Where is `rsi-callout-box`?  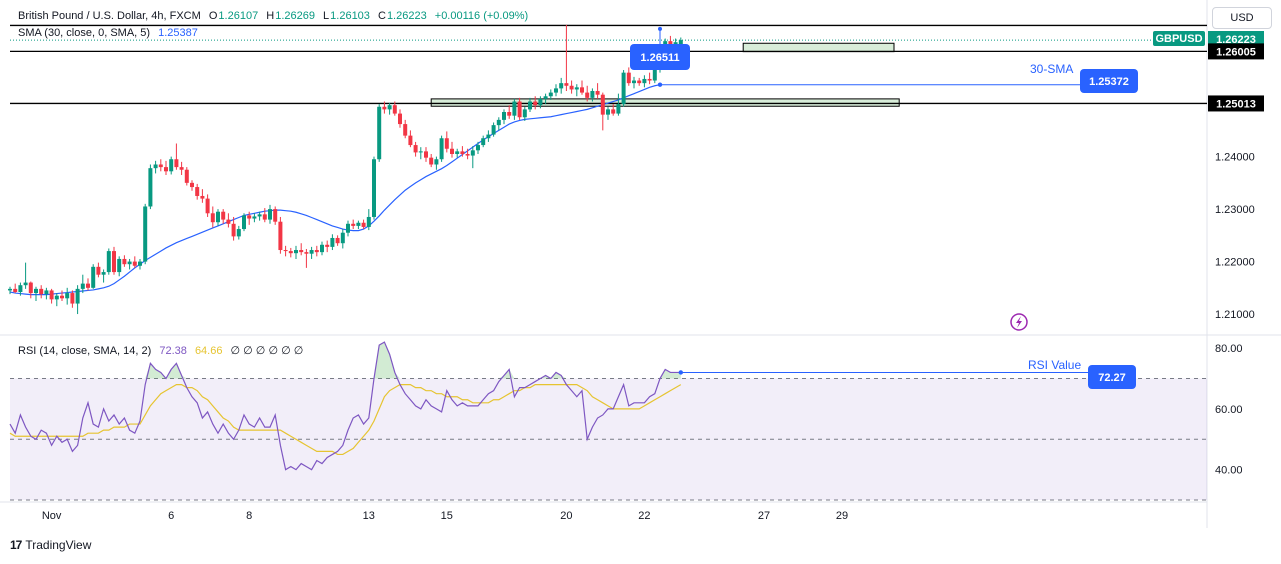 rsi-callout-box is located at coordinates (1112, 377).